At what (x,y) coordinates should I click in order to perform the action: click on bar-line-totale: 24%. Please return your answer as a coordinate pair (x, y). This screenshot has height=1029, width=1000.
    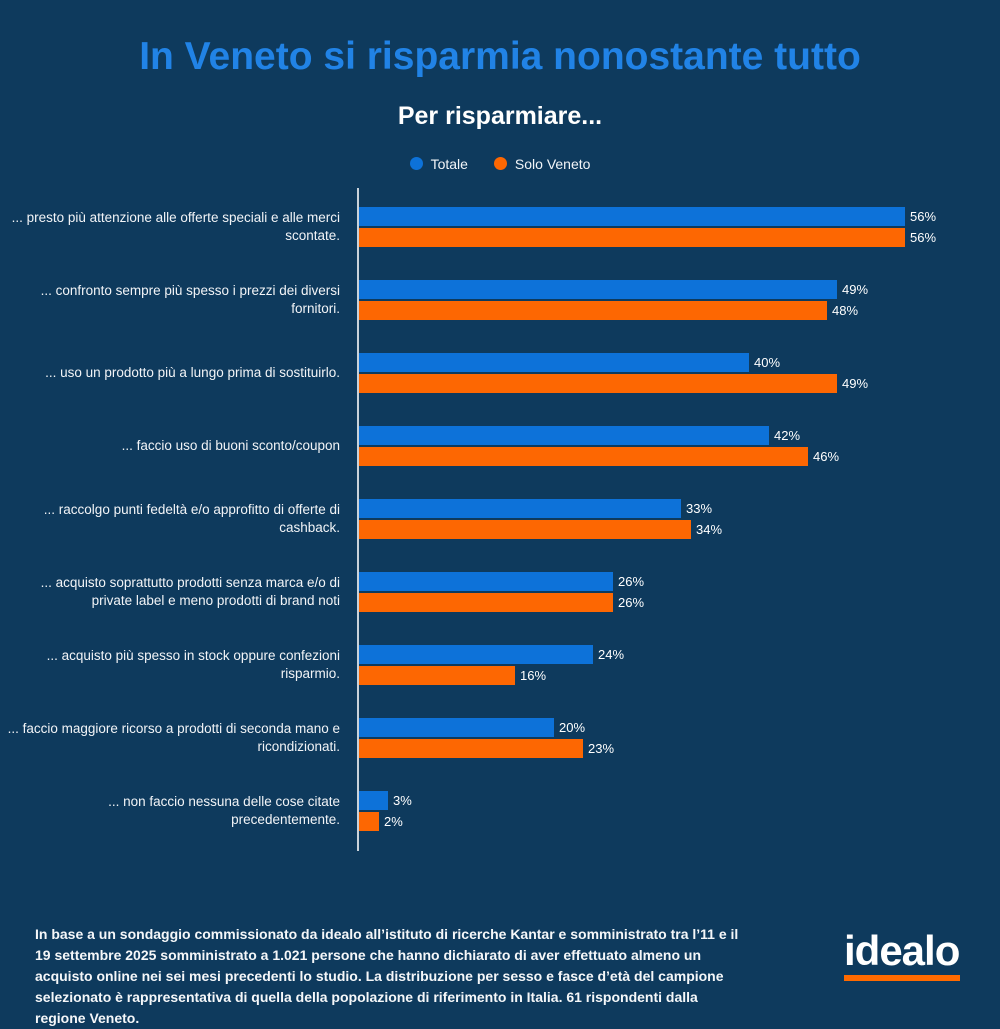
    Looking at the image, I should click on (659, 654).